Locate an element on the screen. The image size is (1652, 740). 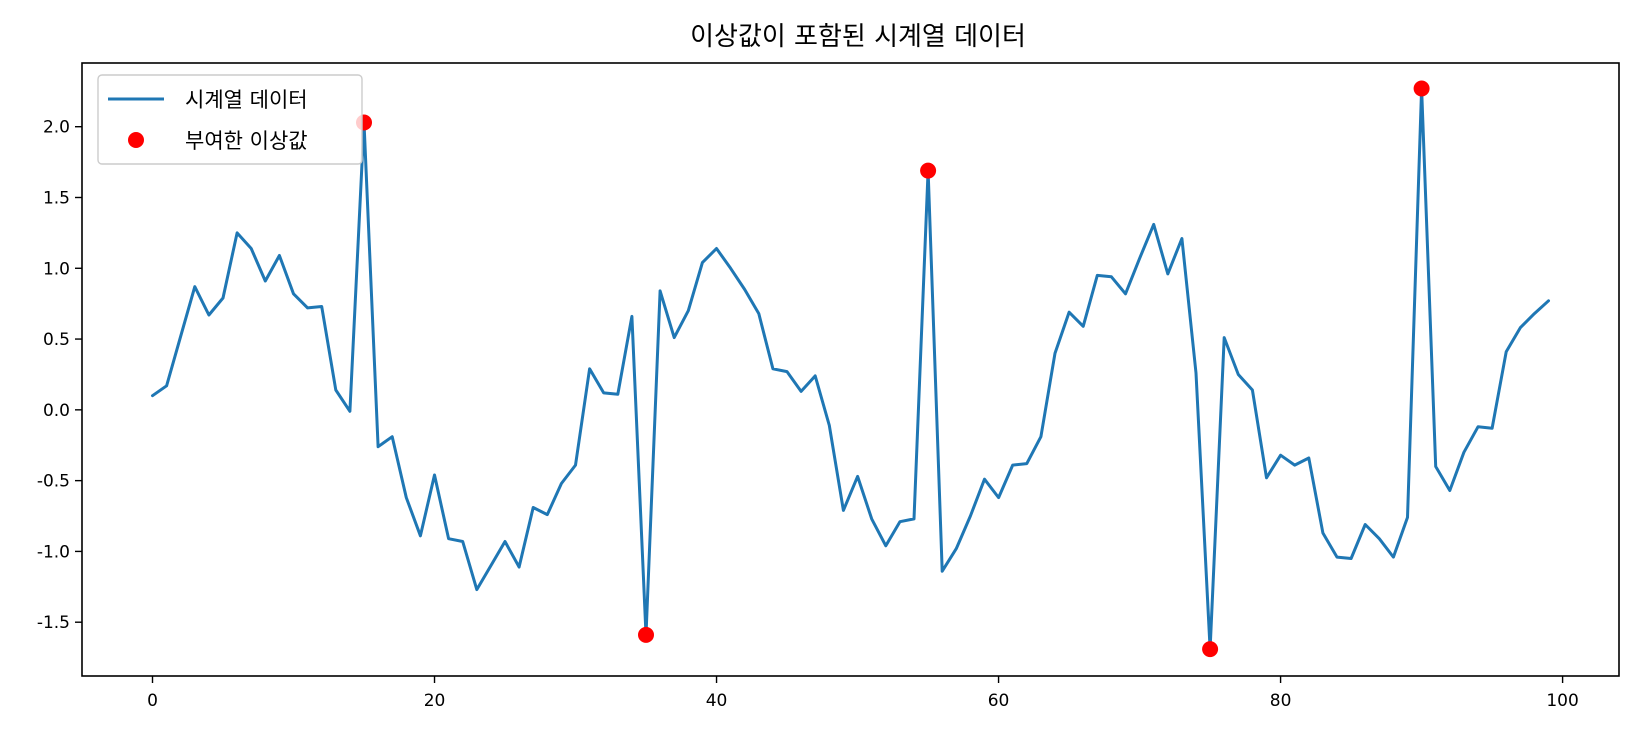
y-tick-label: 1.5 is located at coordinates (56, 198).